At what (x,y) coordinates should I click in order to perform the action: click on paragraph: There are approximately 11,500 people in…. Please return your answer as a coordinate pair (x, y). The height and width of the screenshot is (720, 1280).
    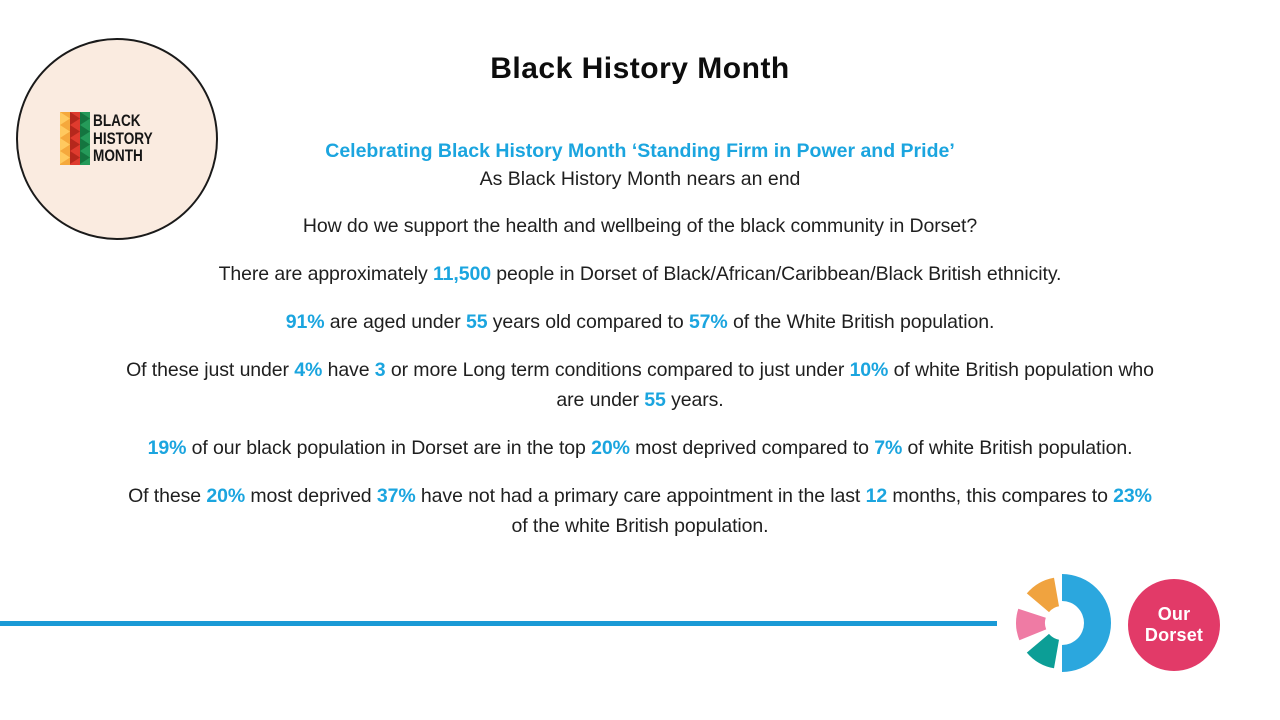
    Looking at the image, I should click on (640, 274).